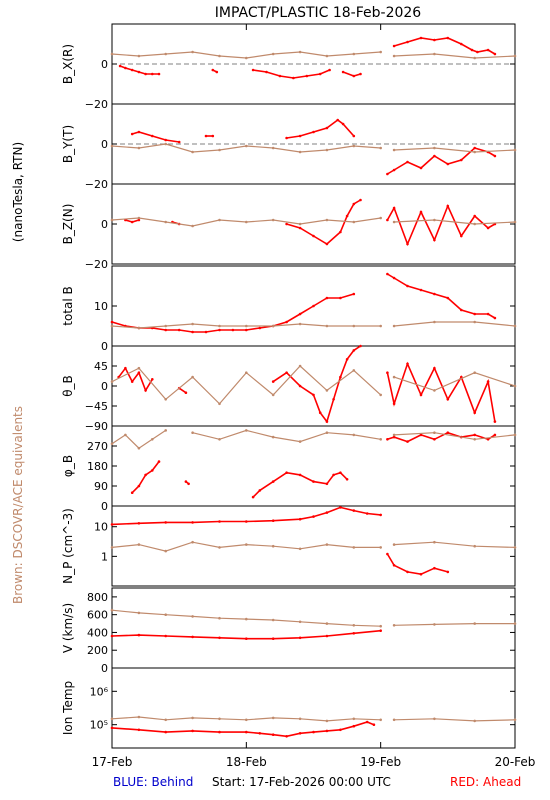  I want to click on y-tick-label: 10⁶, so click(99, 691).